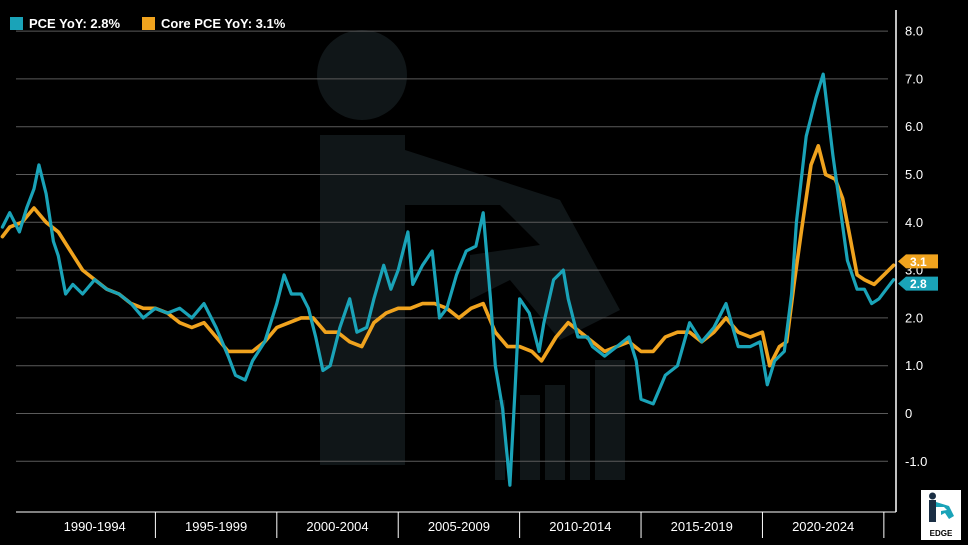  What do you see at coordinates (580, 526) in the screenshot?
I see `x-tick-label: 2010-2014` at bounding box center [580, 526].